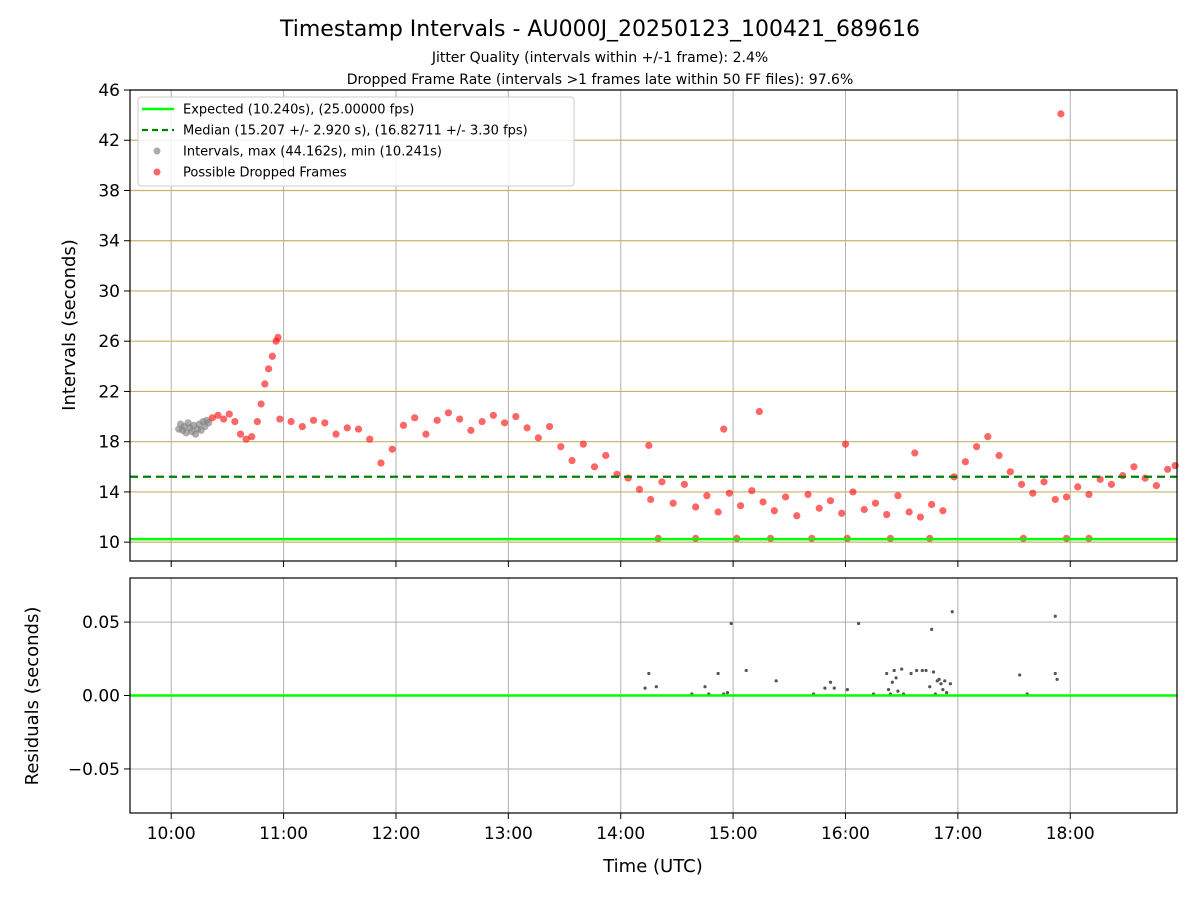 The height and width of the screenshot is (900, 1200). What do you see at coordinates (109, 392) in the screenshot?
I see `y-tick-label: 22` at bounding box center [109, 392].